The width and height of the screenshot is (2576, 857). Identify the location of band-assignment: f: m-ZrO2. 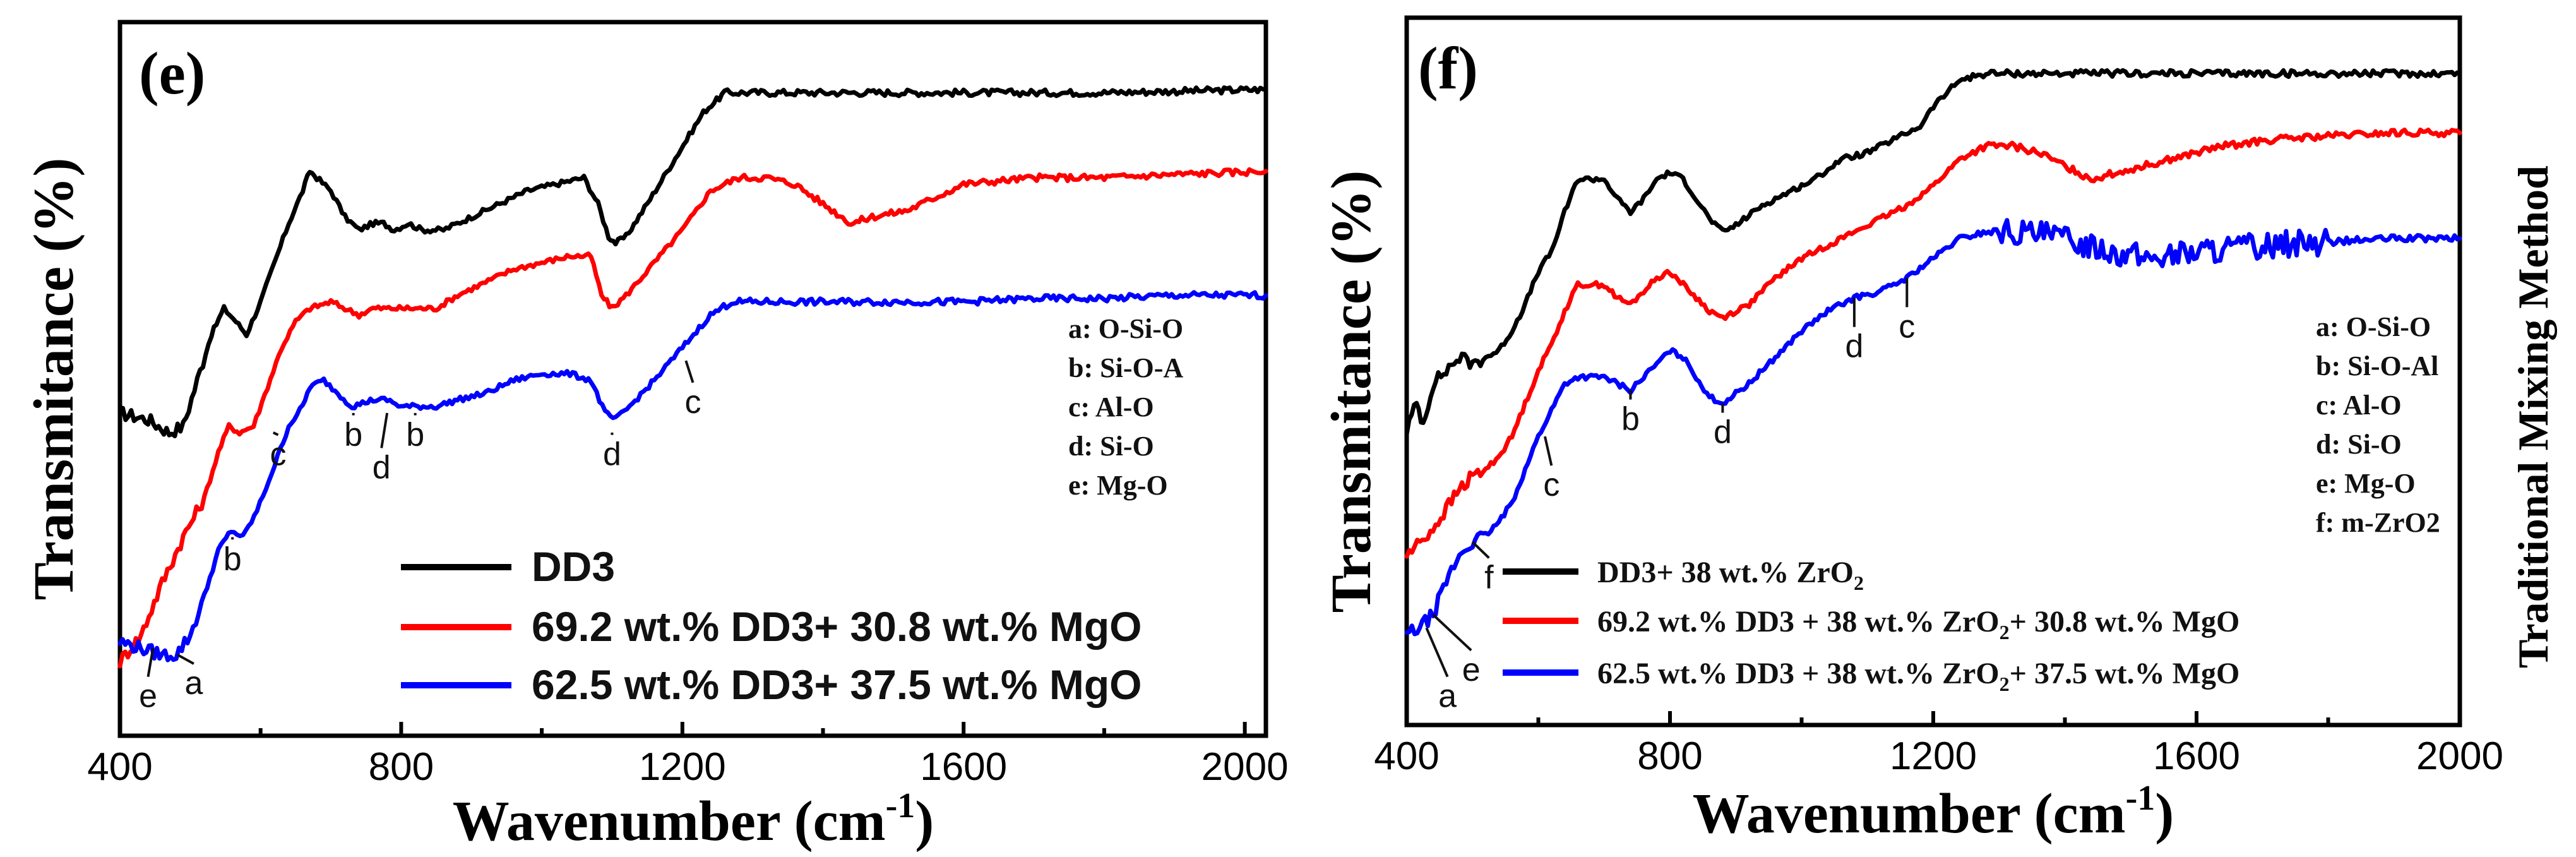
(2378, 522).